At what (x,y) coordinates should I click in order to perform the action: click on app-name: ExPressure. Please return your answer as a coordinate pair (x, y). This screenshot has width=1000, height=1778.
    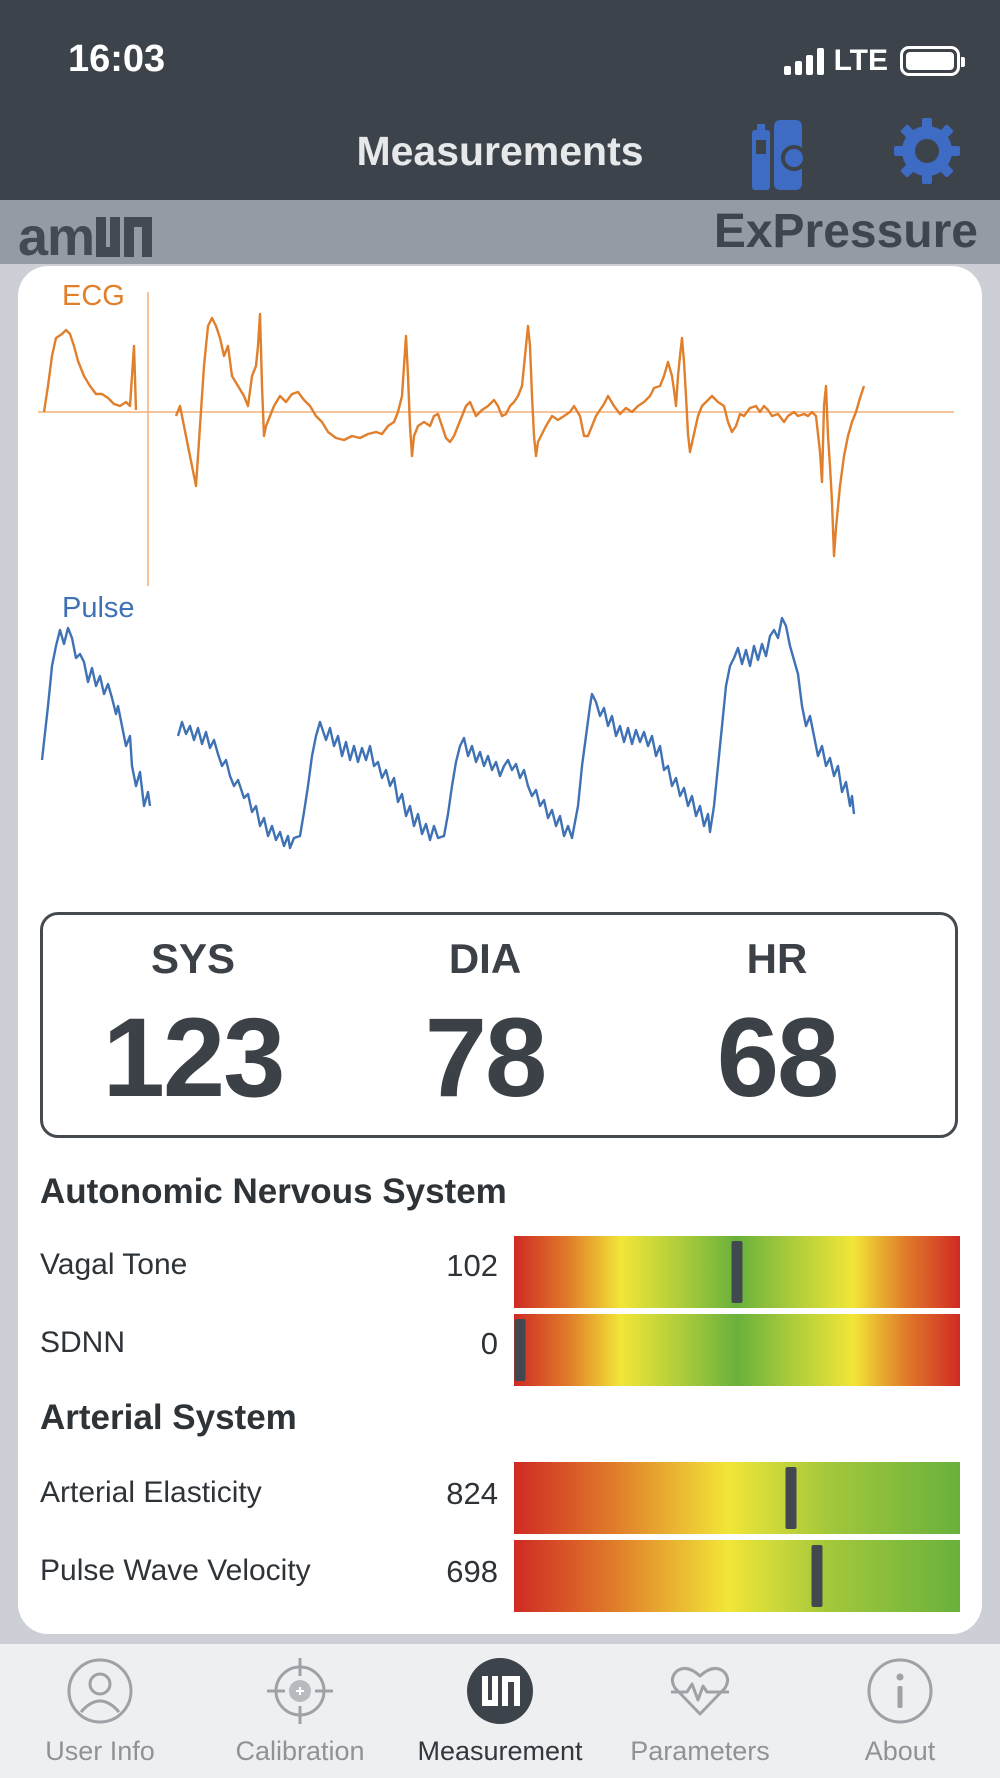
    Looking at the image, I should click on (845, 231).